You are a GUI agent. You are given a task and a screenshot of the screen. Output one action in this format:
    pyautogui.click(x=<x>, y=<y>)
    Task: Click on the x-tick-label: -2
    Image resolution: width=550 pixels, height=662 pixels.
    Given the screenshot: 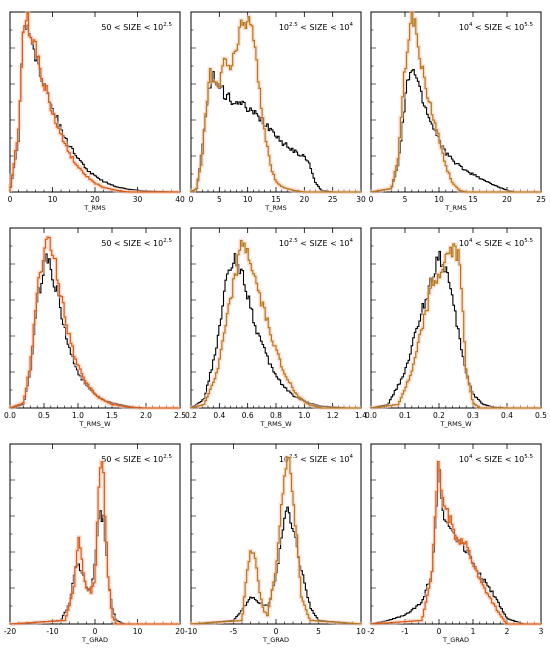 What is the action you would take?
    pyautogui.click(x=371, y=631)
    